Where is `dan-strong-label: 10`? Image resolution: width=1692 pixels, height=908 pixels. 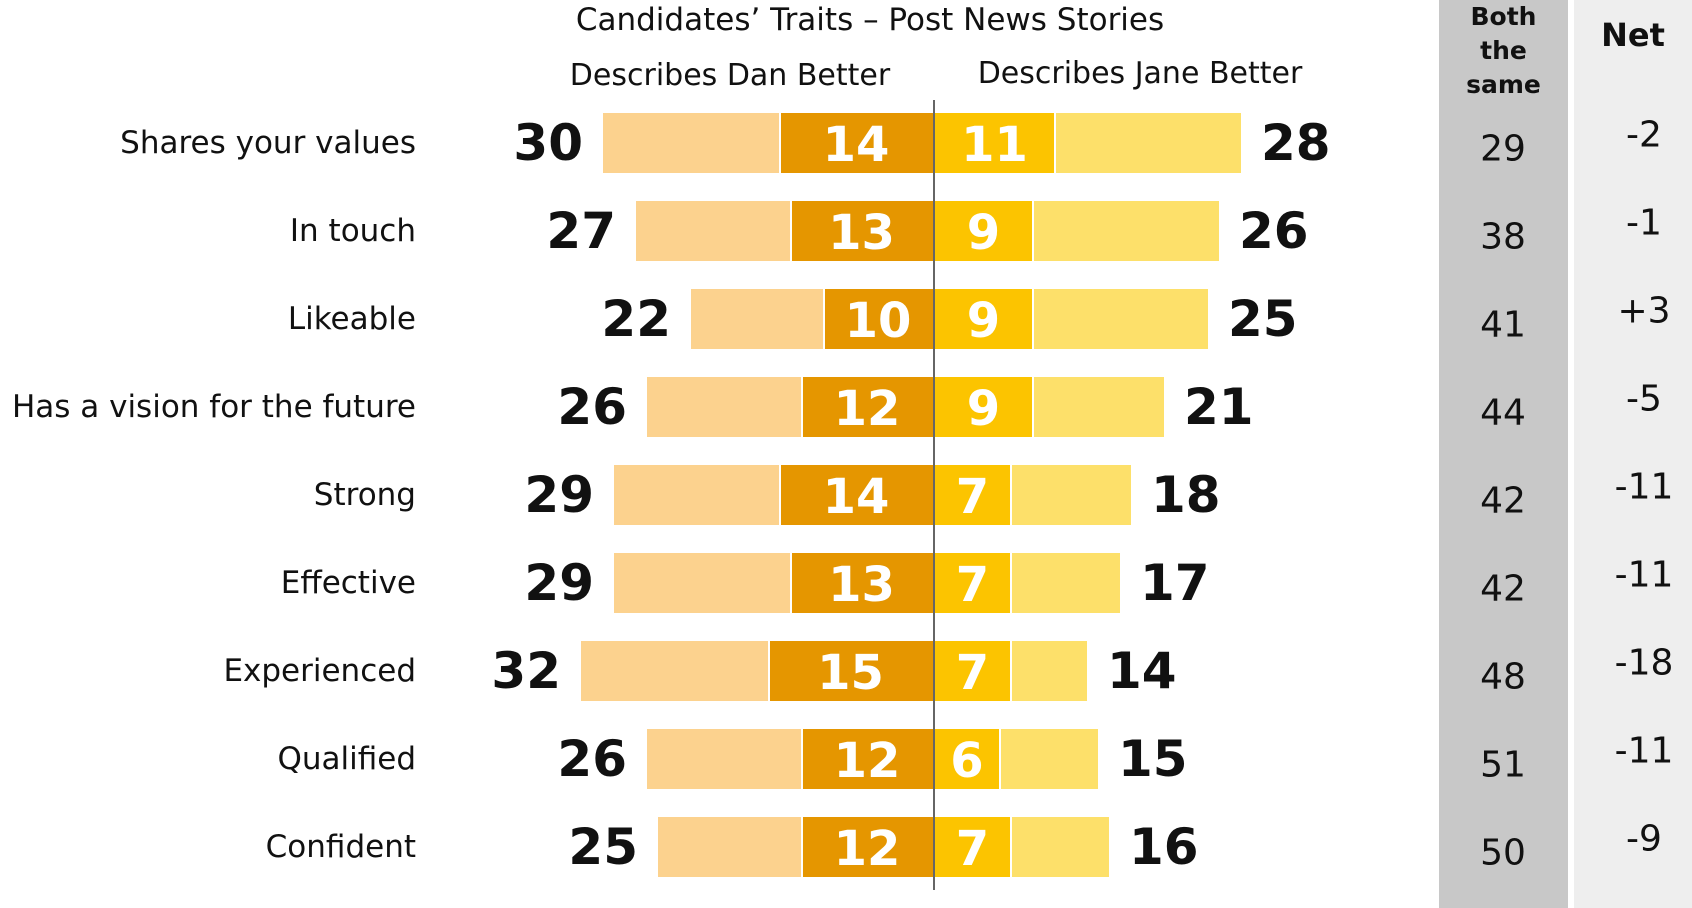 dan-strong-label: 10 is located at coordinates (878, 321).